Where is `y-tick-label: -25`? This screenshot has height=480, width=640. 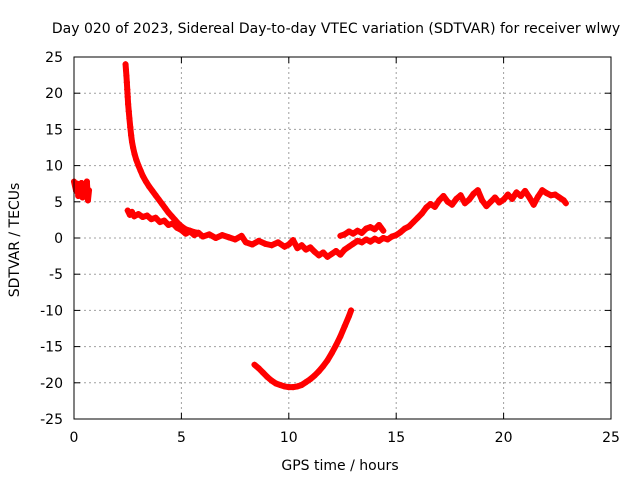
y-tick-label: -25 is located at coordinates (51, 420).